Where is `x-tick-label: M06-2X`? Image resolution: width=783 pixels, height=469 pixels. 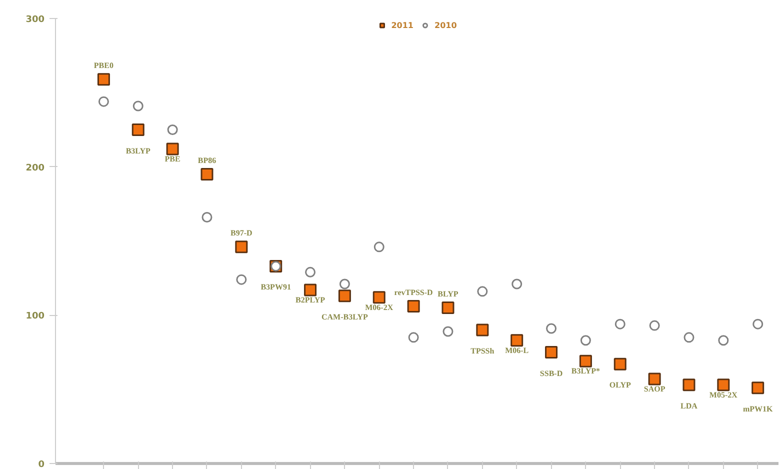
x-tick-label: M06-2X is located at coordinates (379, 307).